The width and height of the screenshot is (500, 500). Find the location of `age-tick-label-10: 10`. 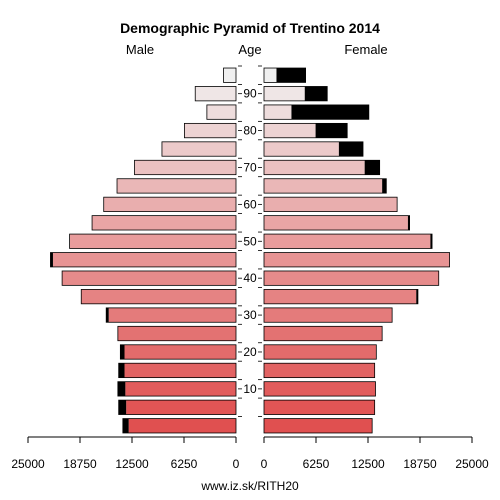

age-tick-label-10: 10 is located at coordinates (250, 389).